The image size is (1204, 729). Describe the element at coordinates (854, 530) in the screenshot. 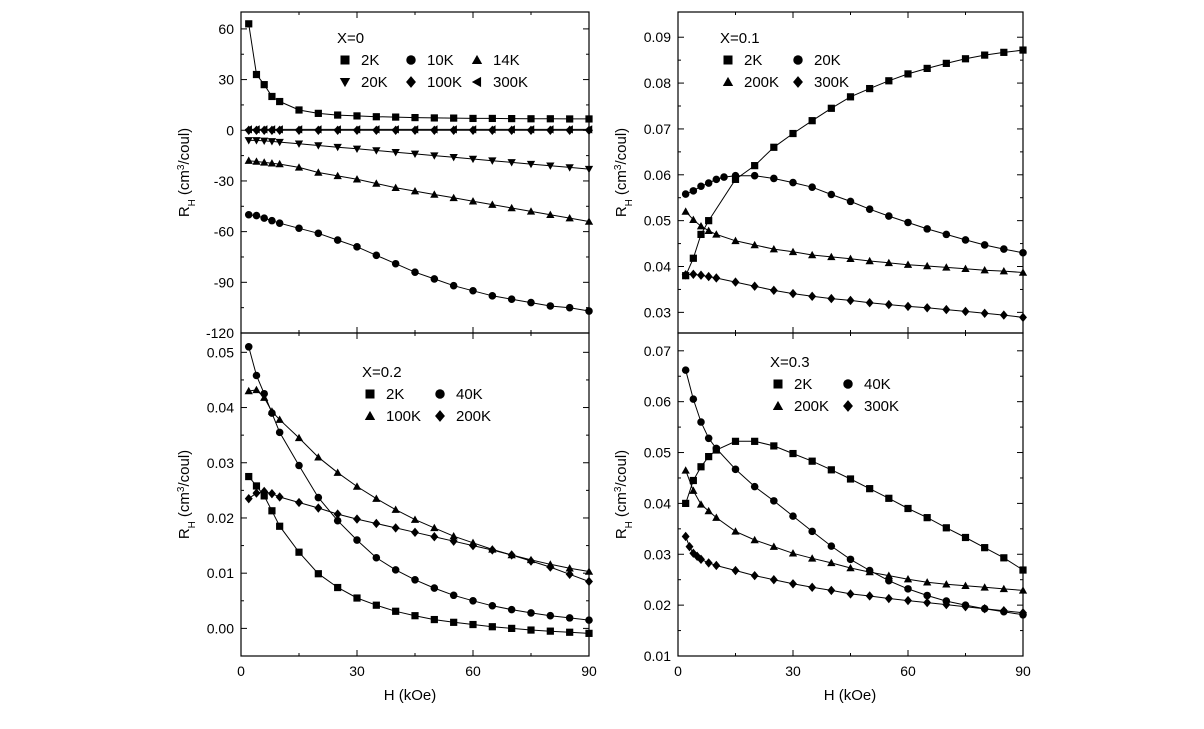

I see `series-200K` at that location.